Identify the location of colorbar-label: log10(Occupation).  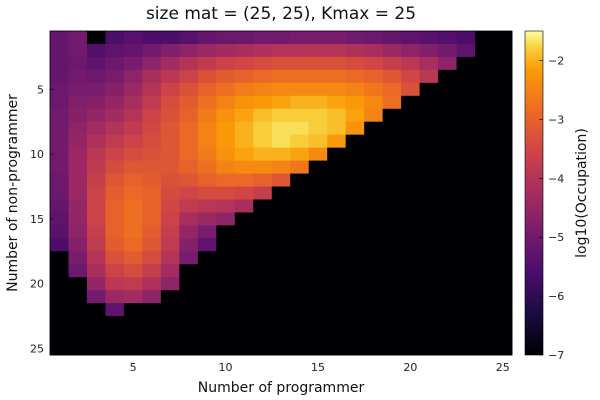
(582, 193).